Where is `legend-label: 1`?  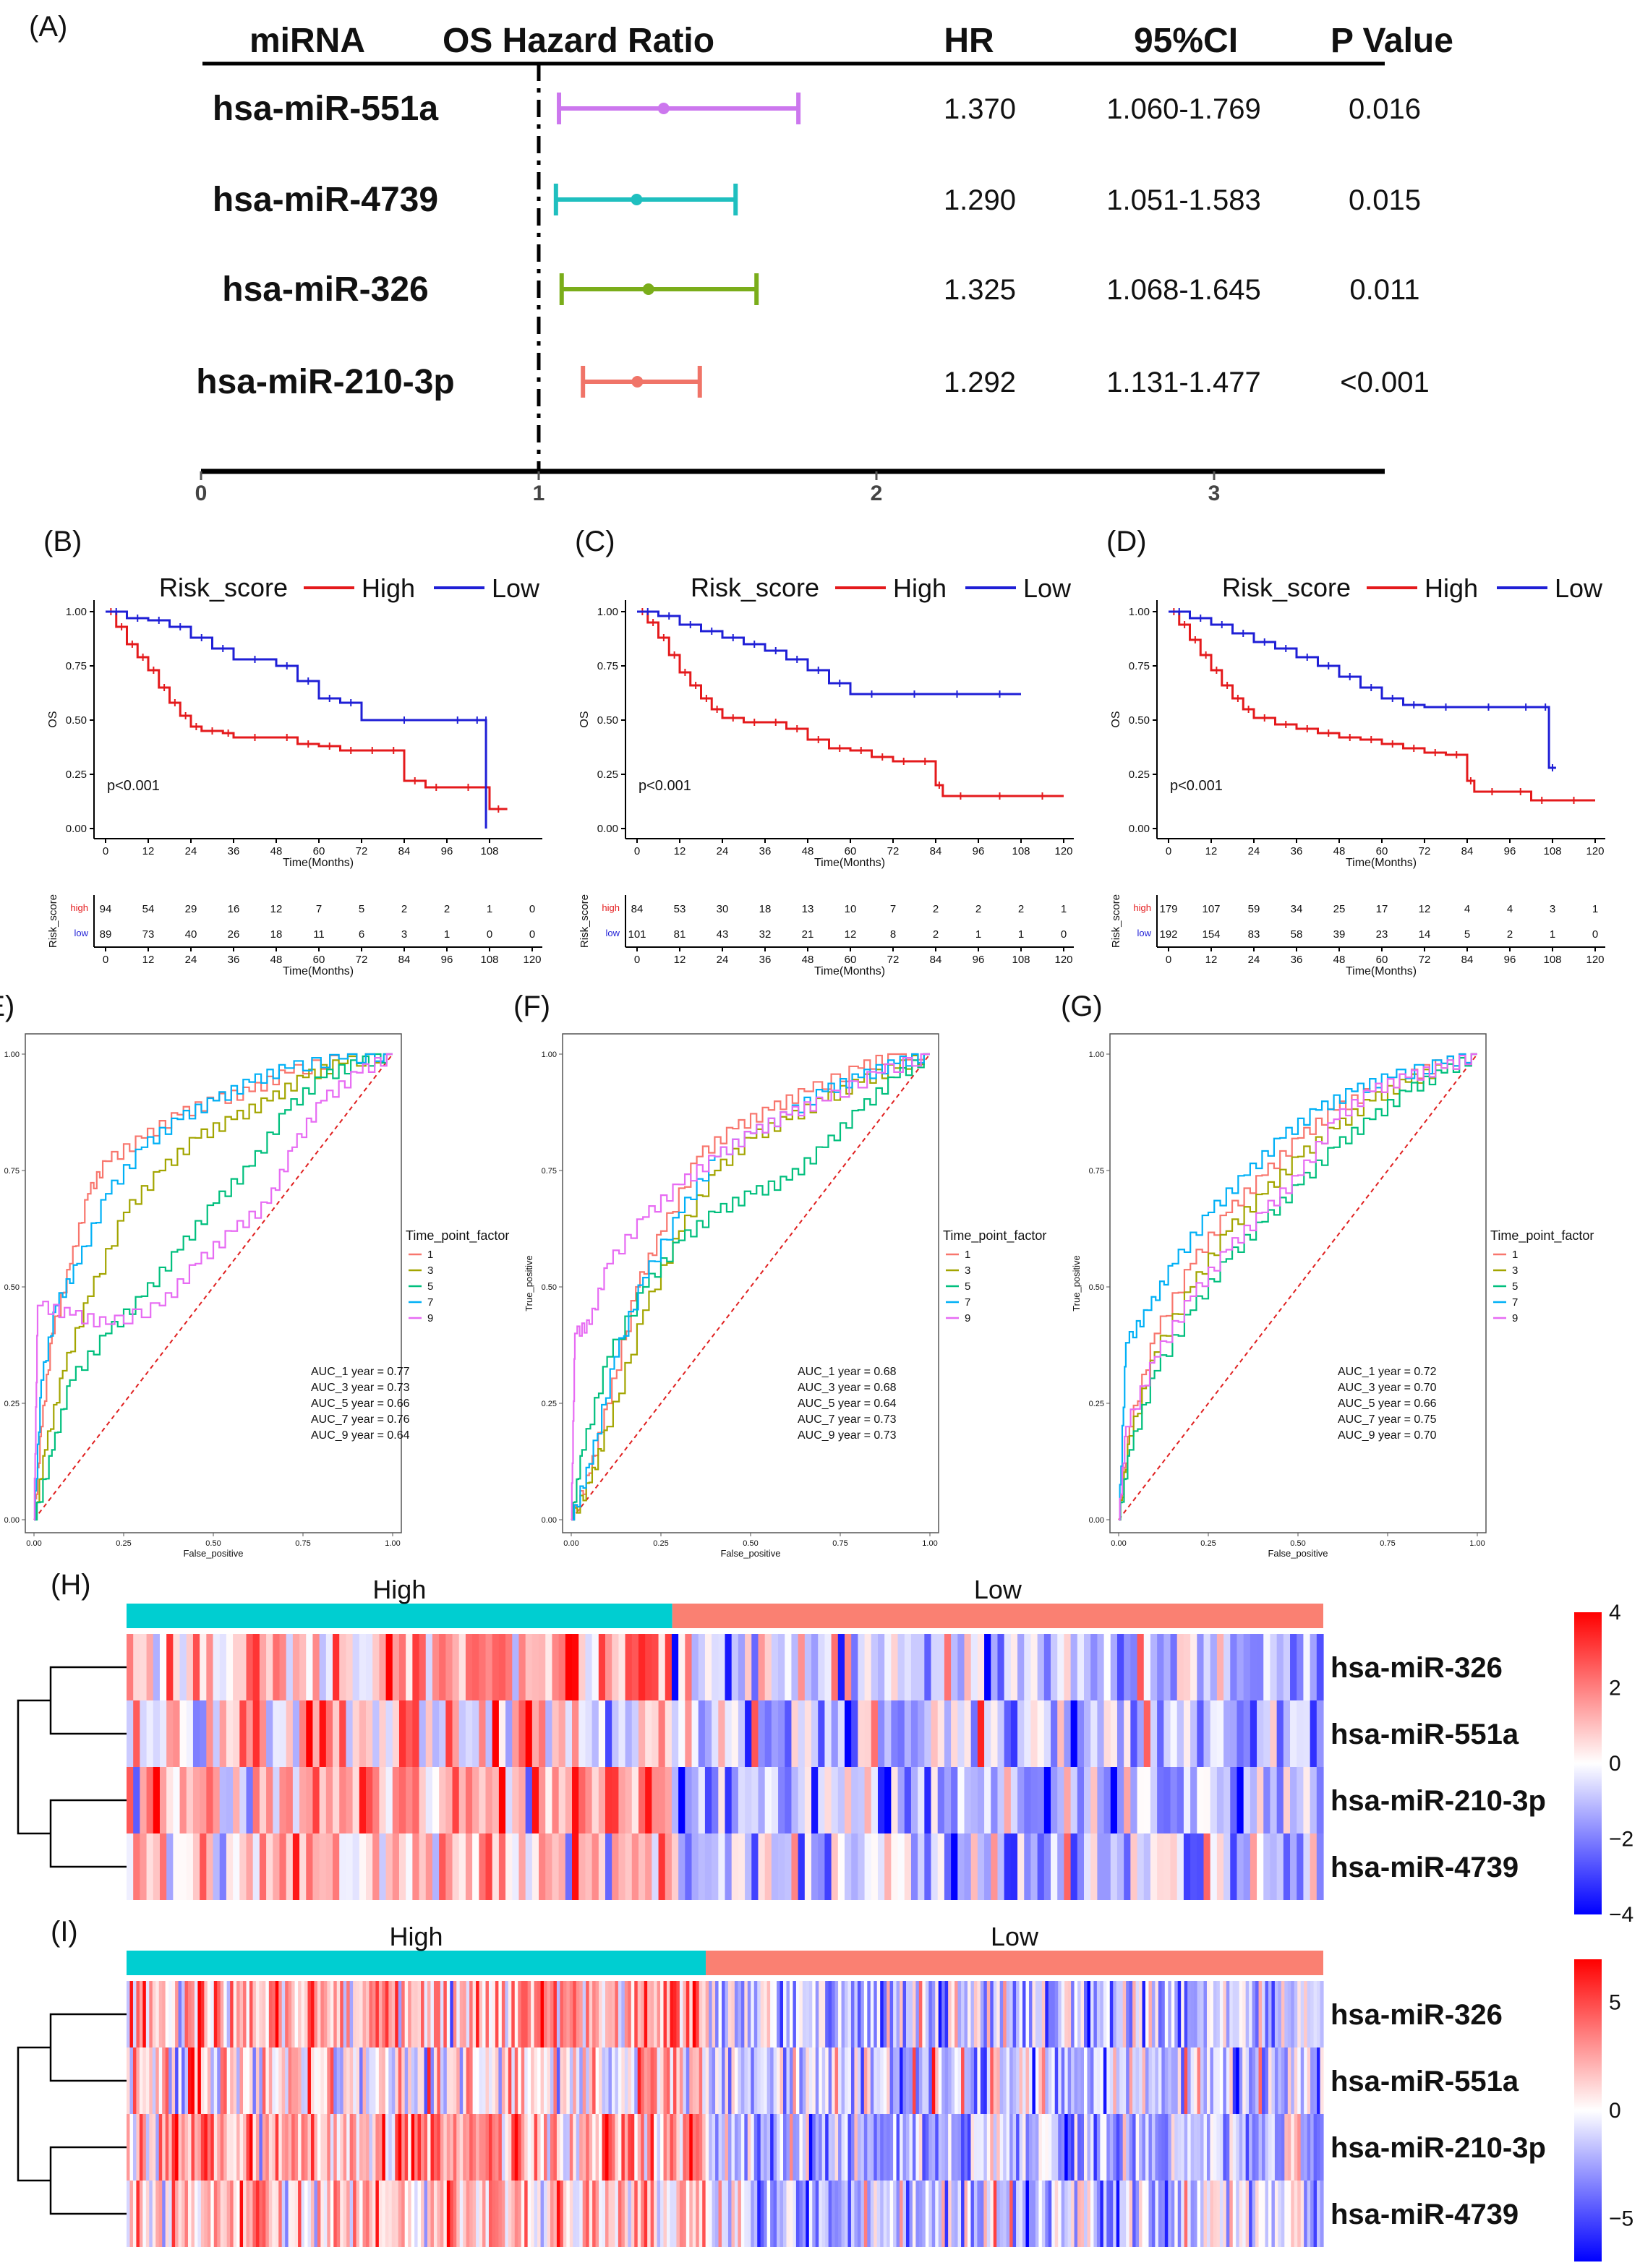 legend-label: 1 is located at coordinates (1515, 1255).